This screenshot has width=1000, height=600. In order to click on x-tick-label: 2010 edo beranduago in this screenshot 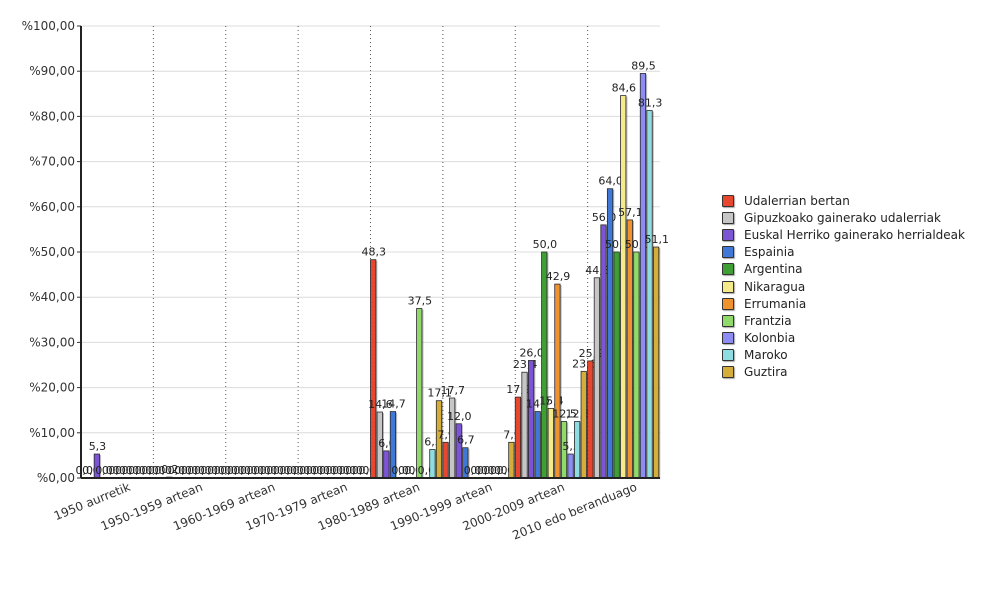, I will do `click(574, 511)`.